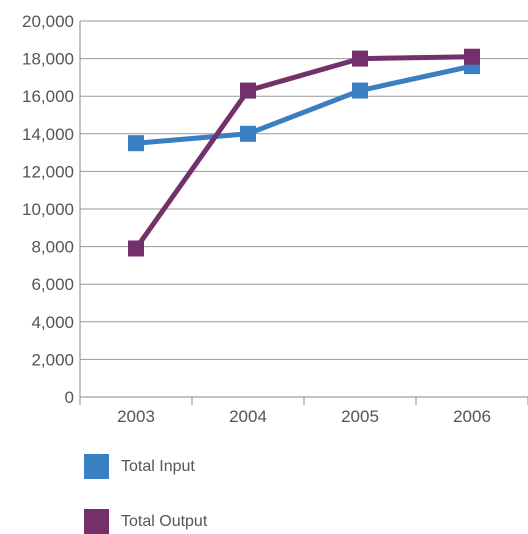 This screenshot has width=528, height=534. Describe the element at coordinates (48, 171) in the screenshot. I see `y-tick-label: 12,000` at that location.